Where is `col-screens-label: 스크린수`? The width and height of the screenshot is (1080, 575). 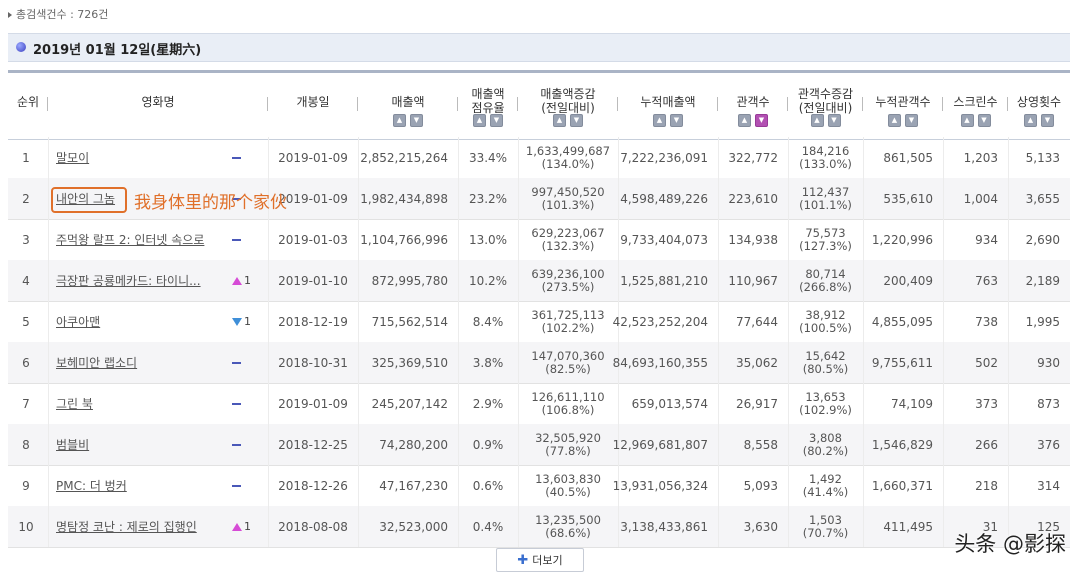
col-screens-label: 스크린수 is located at coordinates (975, 102).